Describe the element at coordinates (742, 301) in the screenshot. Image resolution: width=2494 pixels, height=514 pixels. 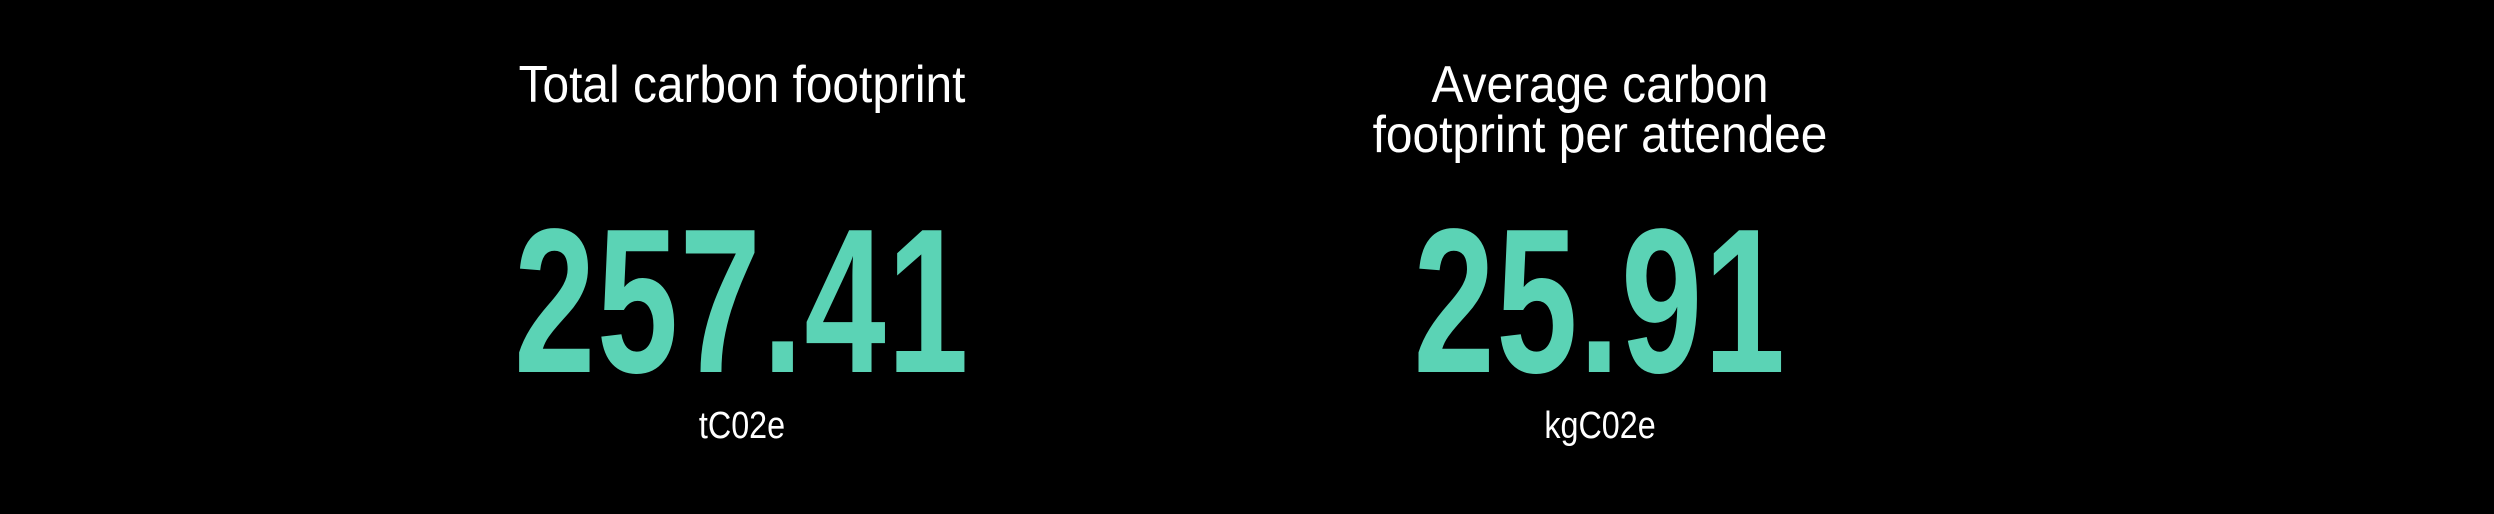
I see `stat-value: 257.41` at that location.